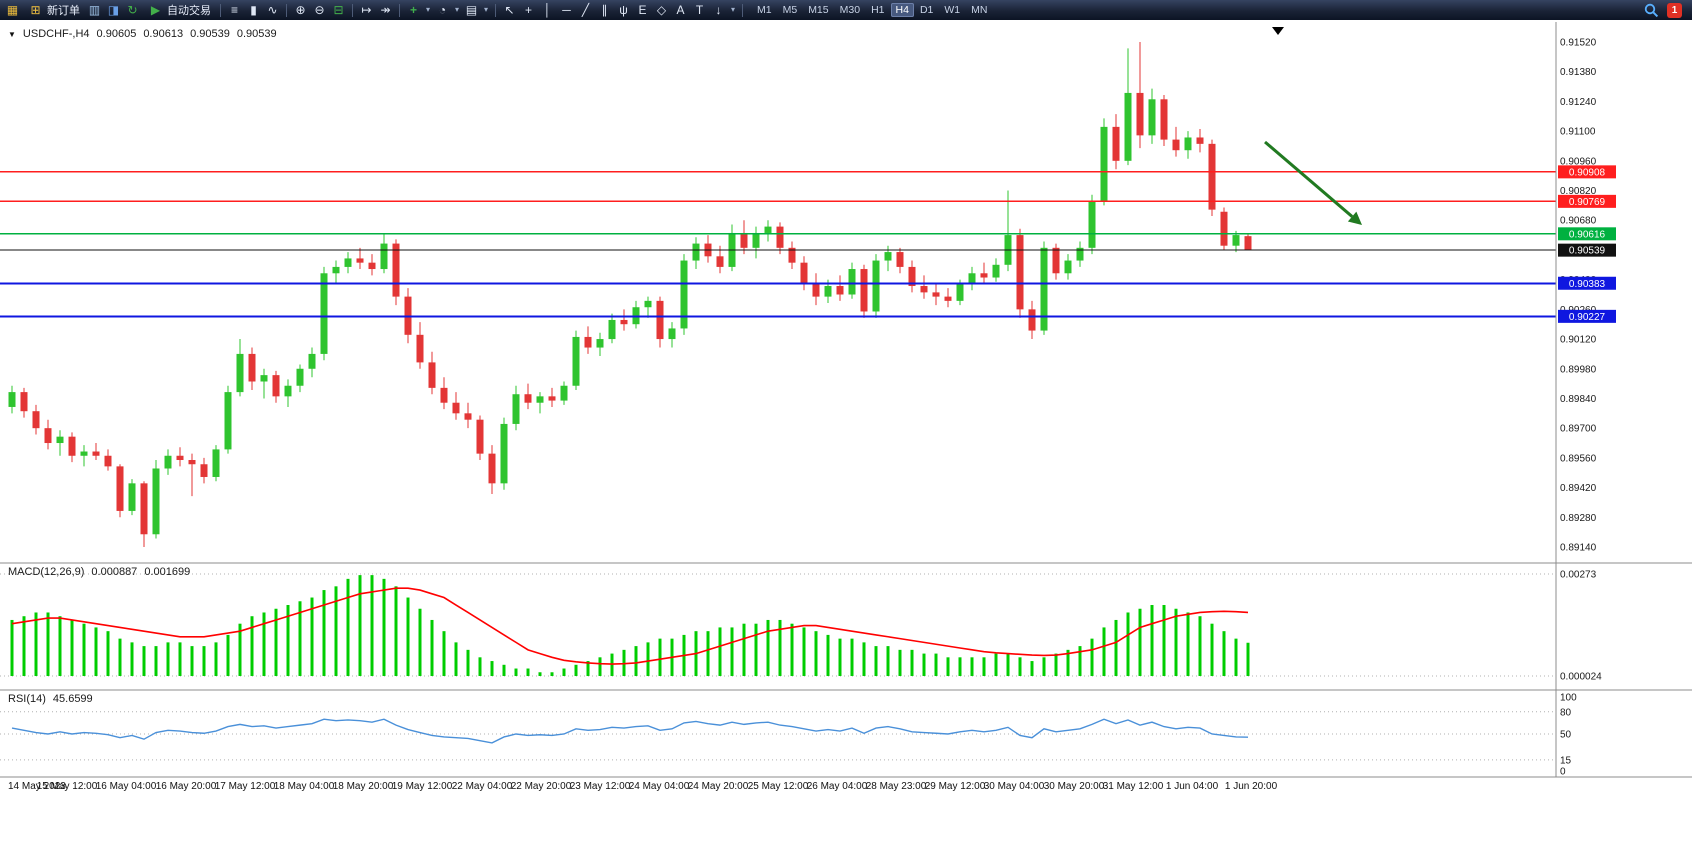  I want to click on price-badge-resistance: 0.90908, so click(1587, 172).